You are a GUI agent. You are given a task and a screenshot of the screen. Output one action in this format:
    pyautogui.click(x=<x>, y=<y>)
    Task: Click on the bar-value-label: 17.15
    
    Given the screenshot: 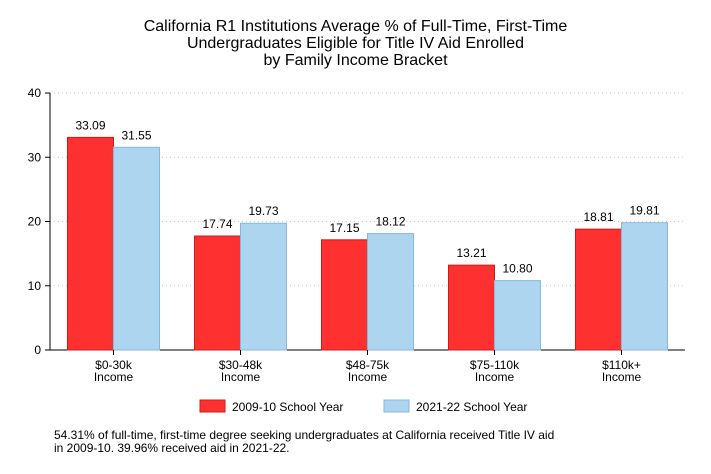 What is the action you would take?
    pyautogui.click(x=344, y=228)
    